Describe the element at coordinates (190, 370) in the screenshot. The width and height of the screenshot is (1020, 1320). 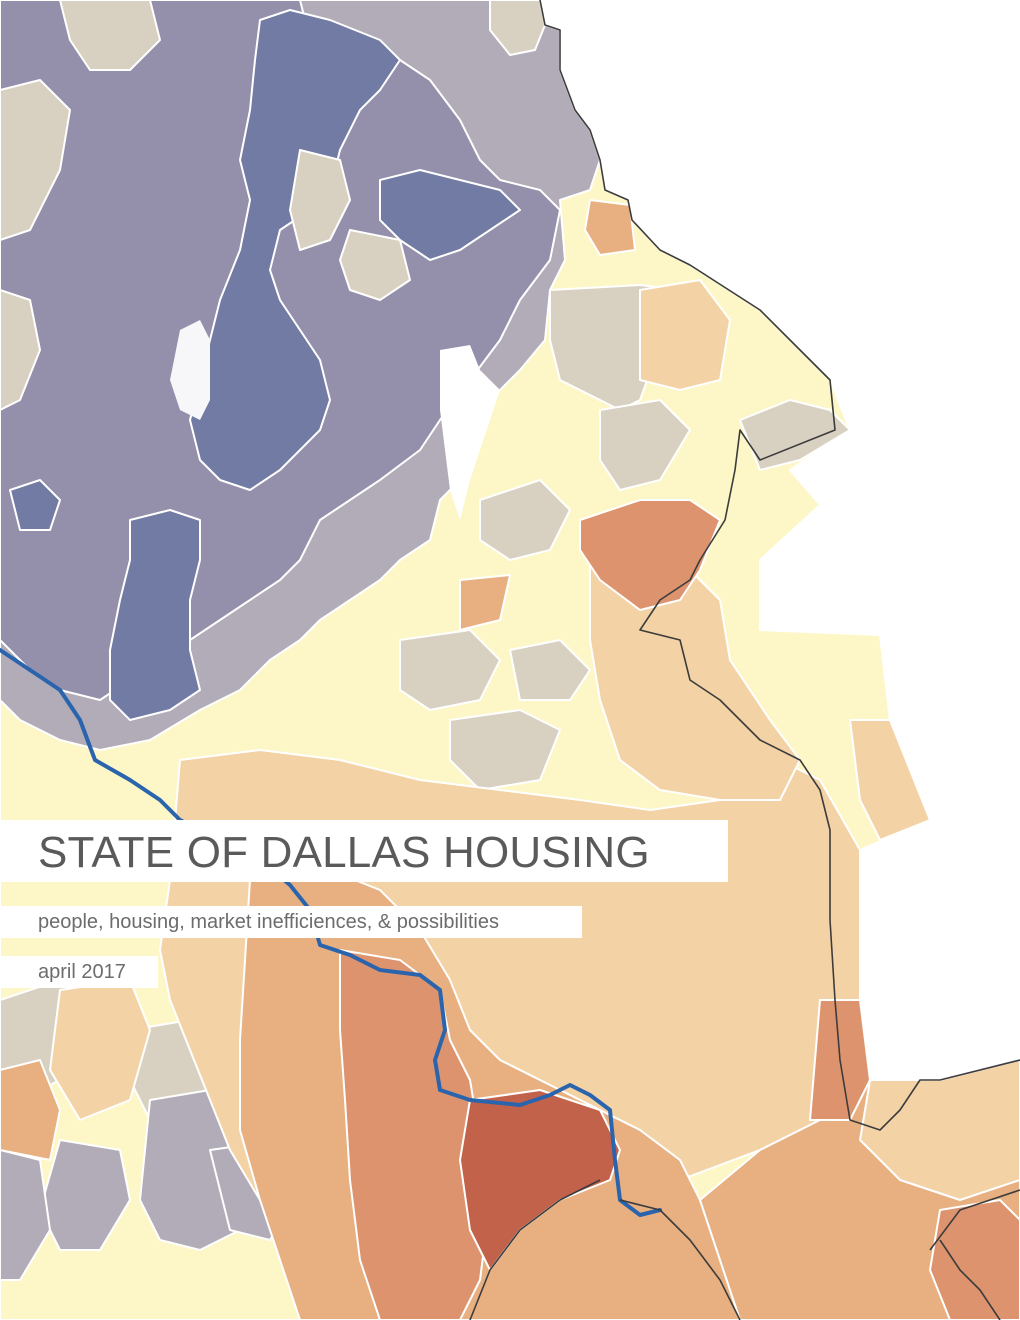
I see `lake-white-west` at that location.